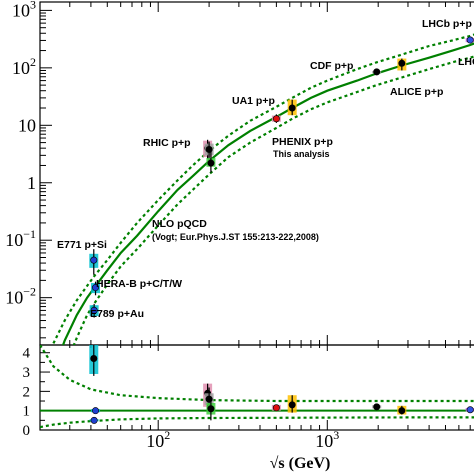  What do you see at coordinates (416, 92) in the screenshot?
I see `annotation-alice: ALICE p+p` at bounding box center [416, 92].